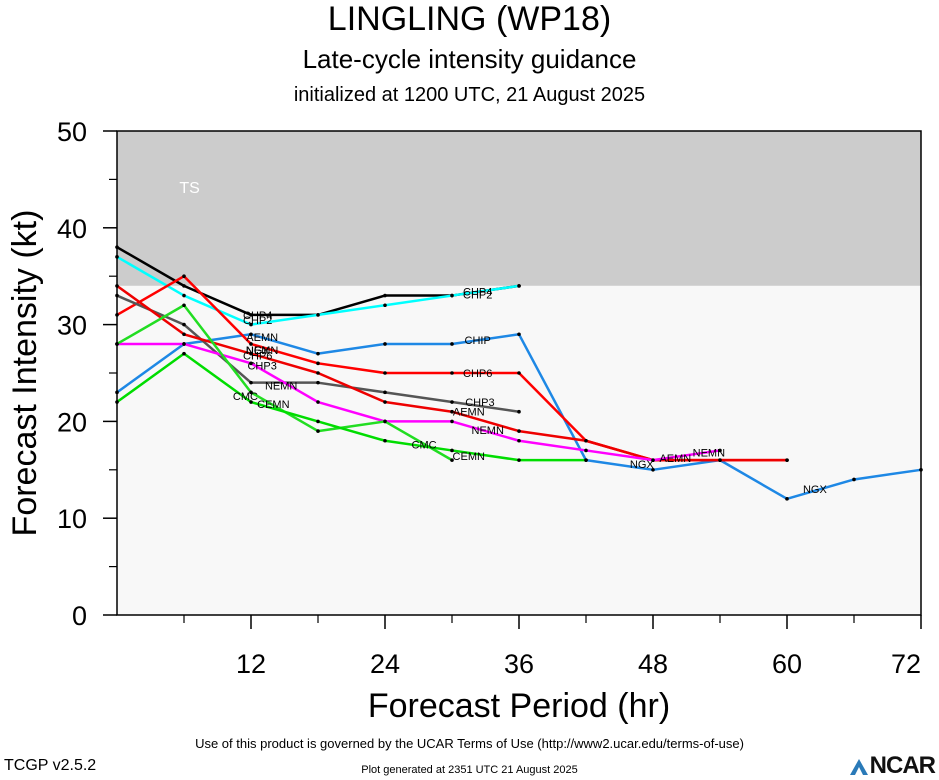  Describe the element at coordinates (653, 664) in the screenshot. I see `x-tick-label: 48` at that location.